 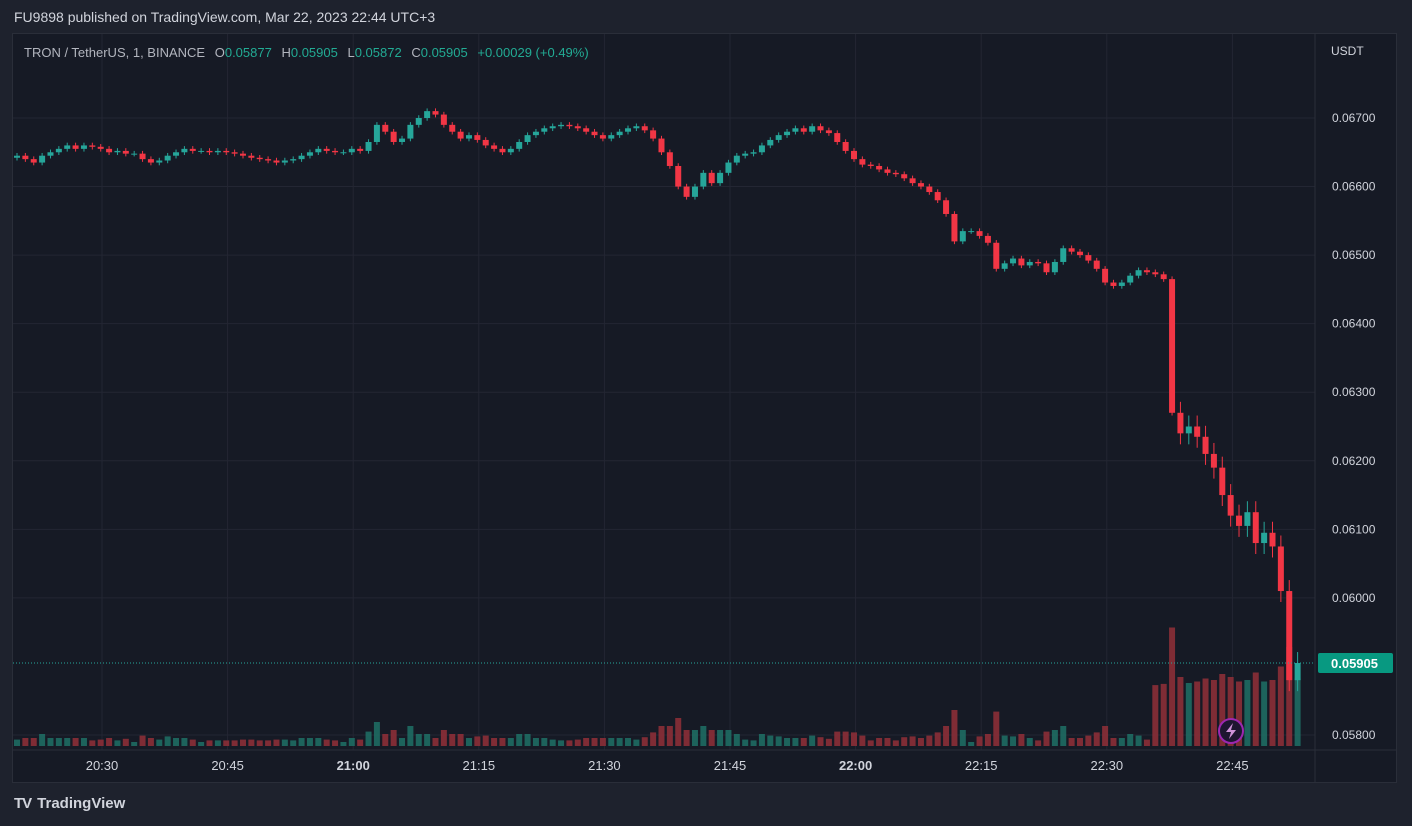 What do you see at coordinates (657, 686) in the screenshot?
I see `volume-bars` at bounding box center [657, 686].